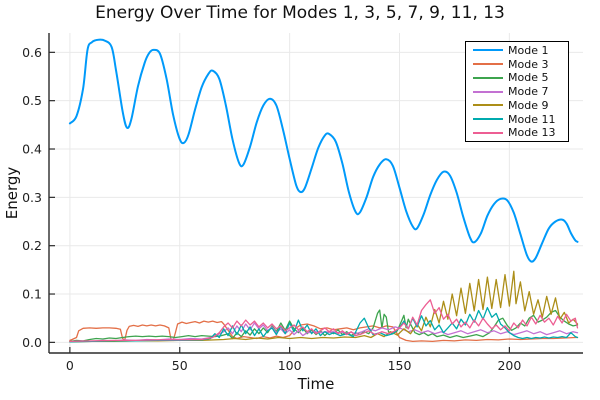 This screenshot has width=600, height=400. What do you see at coordinates (32, 52) in the screenshot?
I see `y-tick-label: 0.6` at bounding box center [32, 52].